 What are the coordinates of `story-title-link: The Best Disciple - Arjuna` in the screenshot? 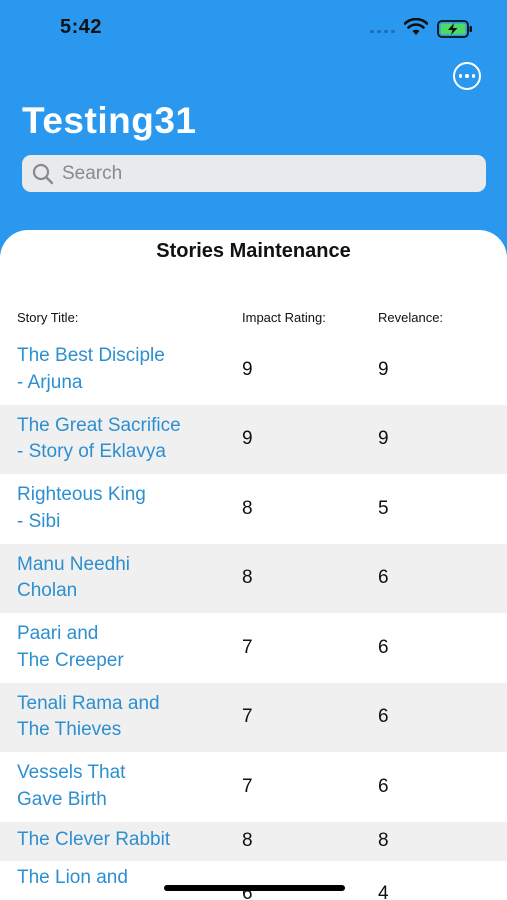 It's located at (91, 369).